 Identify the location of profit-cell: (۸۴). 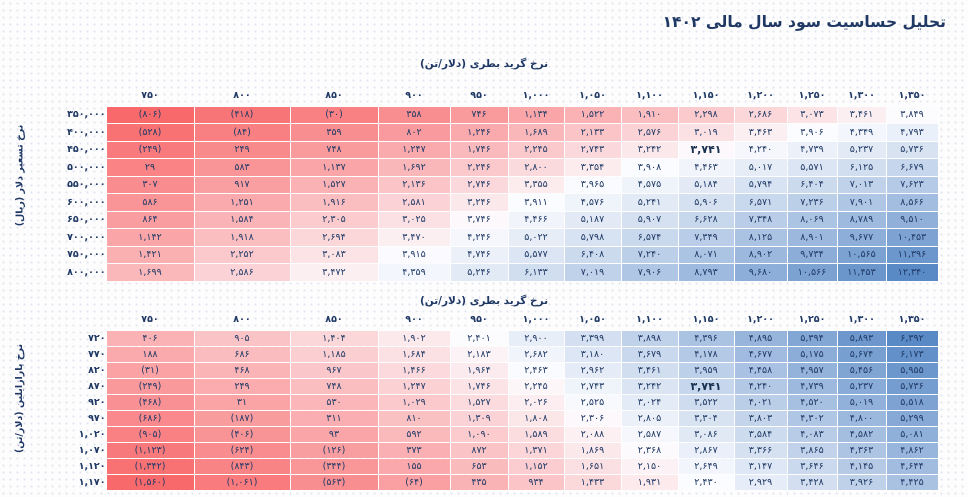
(242, 132).